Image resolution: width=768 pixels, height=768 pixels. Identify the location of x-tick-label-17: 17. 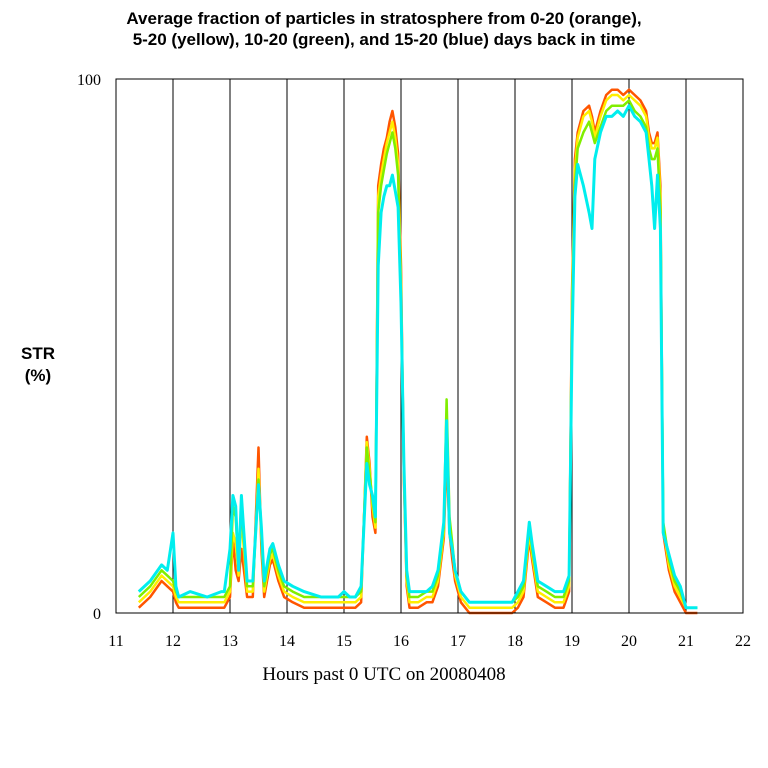
(458, 641).